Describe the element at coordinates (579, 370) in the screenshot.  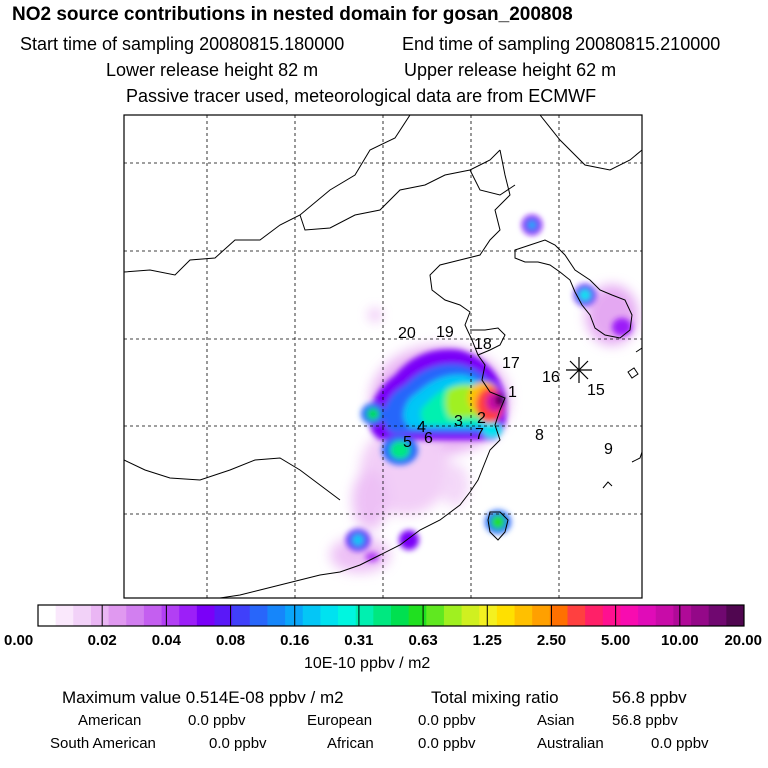
I see `receptor-asterisk` at that location.